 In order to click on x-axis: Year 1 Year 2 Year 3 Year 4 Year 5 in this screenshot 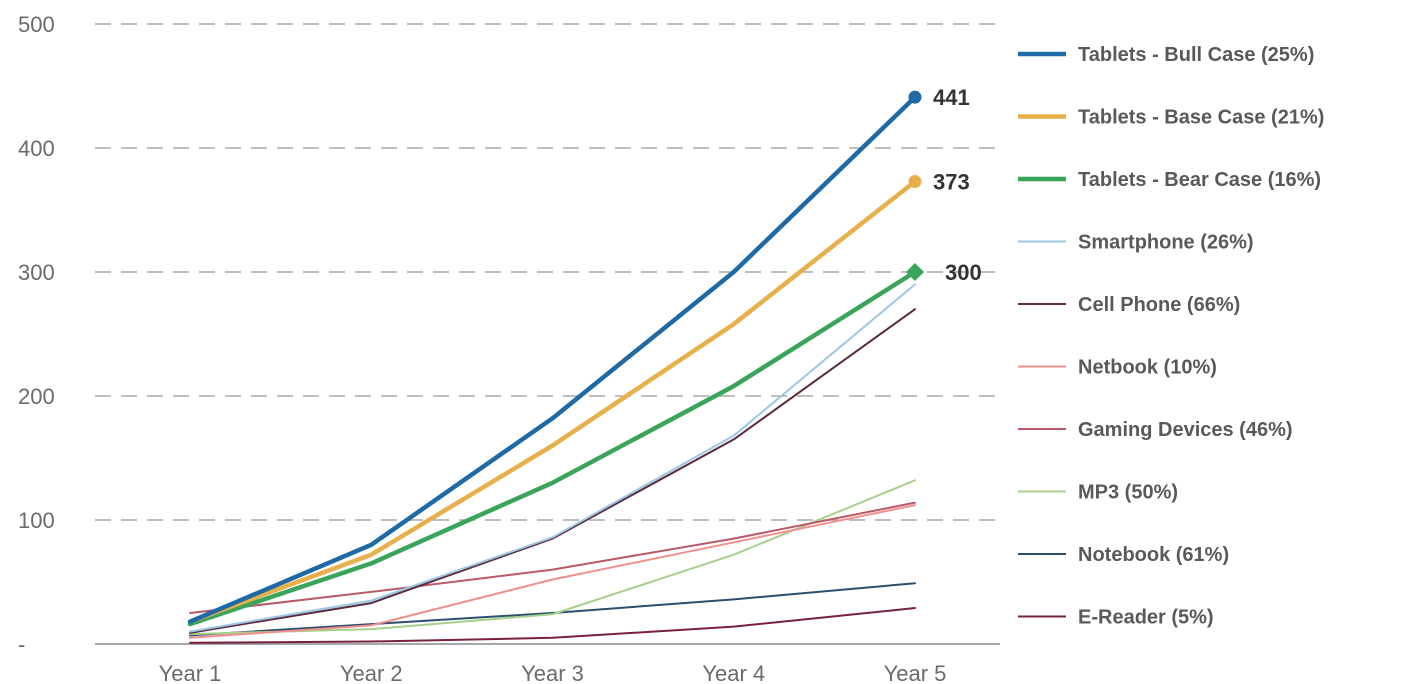, I will do `click(547, 663)`.